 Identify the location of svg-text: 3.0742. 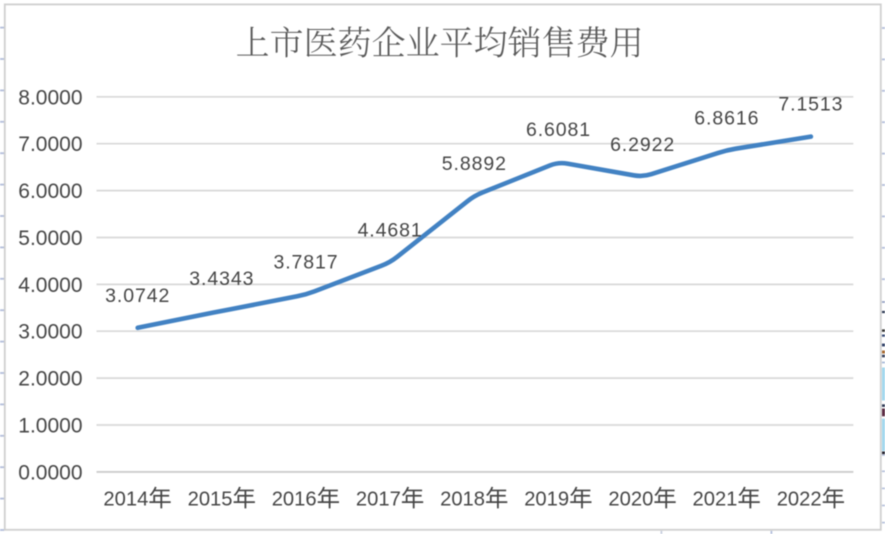
(137, 296).